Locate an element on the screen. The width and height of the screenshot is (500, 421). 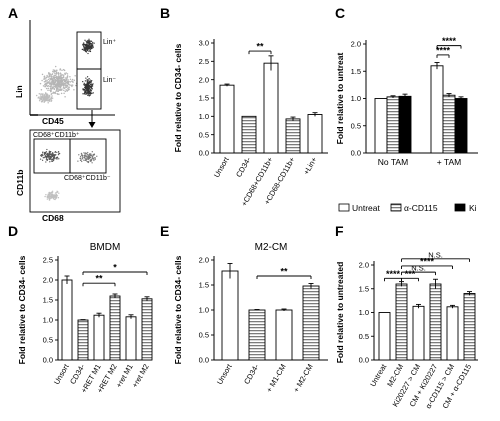
x-tick-label: + M1-CM is located at coordinates (275, 378).